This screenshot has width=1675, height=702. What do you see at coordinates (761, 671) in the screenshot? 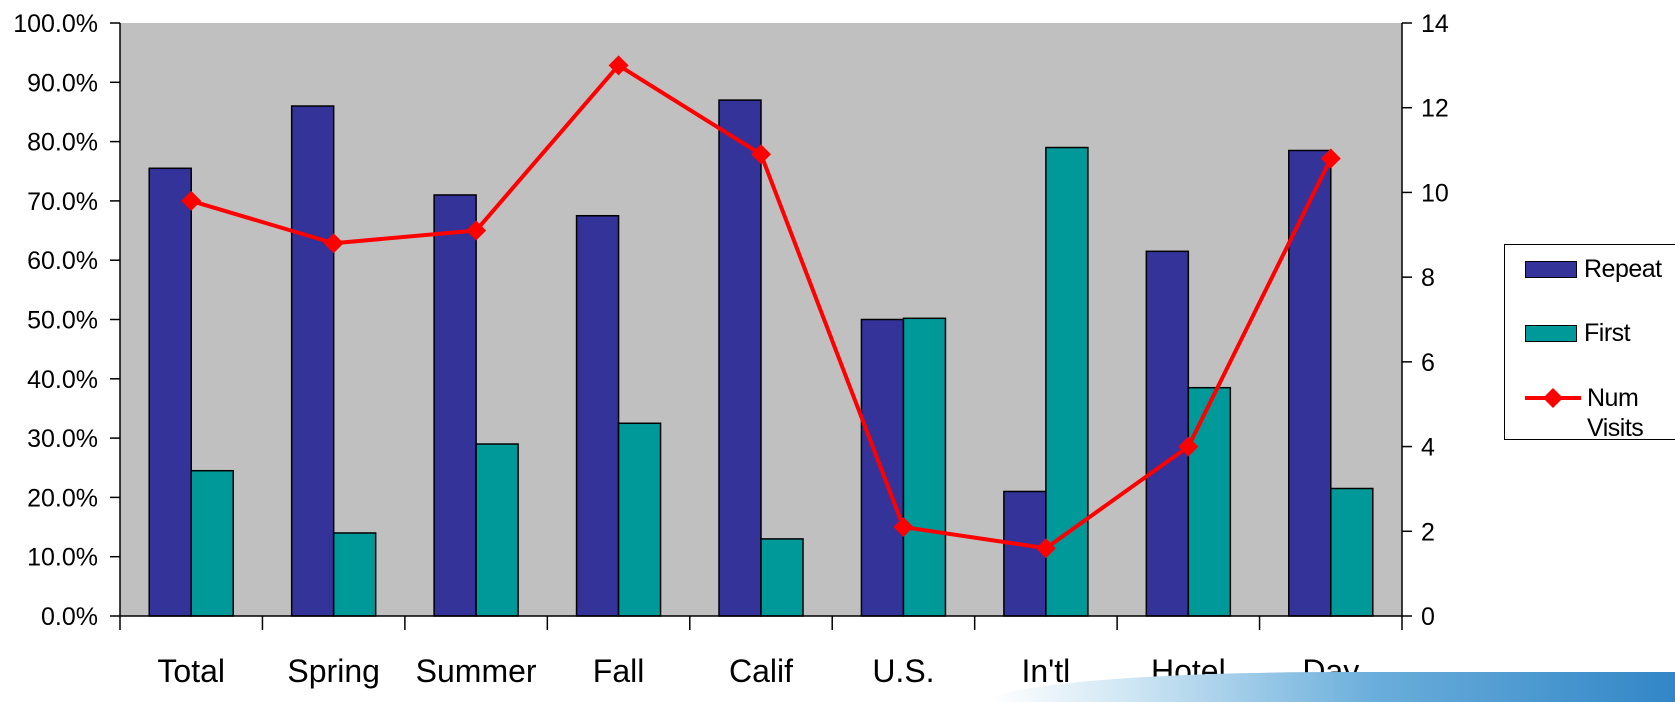
I see `x-tick-label: Calif` at bounding box center [761, 671].